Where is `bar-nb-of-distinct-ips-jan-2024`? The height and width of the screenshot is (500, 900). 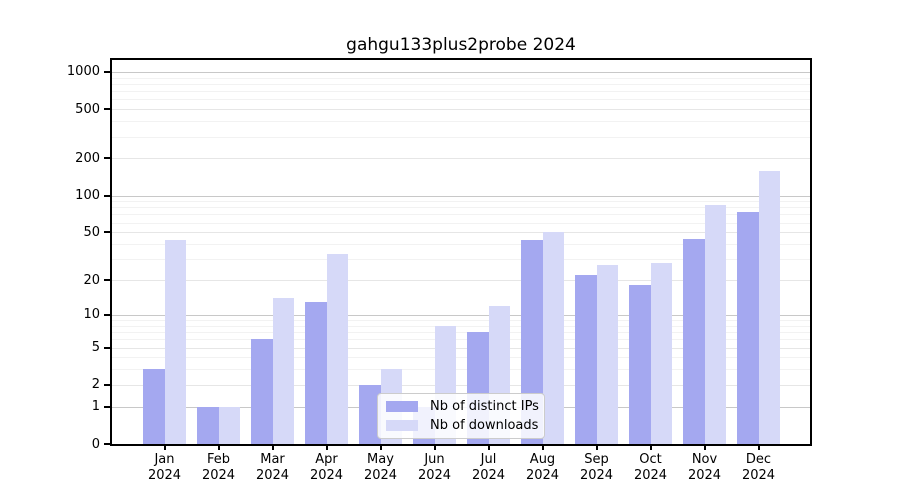
bar-nb-of-distinct-ips-jan-2024 is located at coordinates (154, 406).